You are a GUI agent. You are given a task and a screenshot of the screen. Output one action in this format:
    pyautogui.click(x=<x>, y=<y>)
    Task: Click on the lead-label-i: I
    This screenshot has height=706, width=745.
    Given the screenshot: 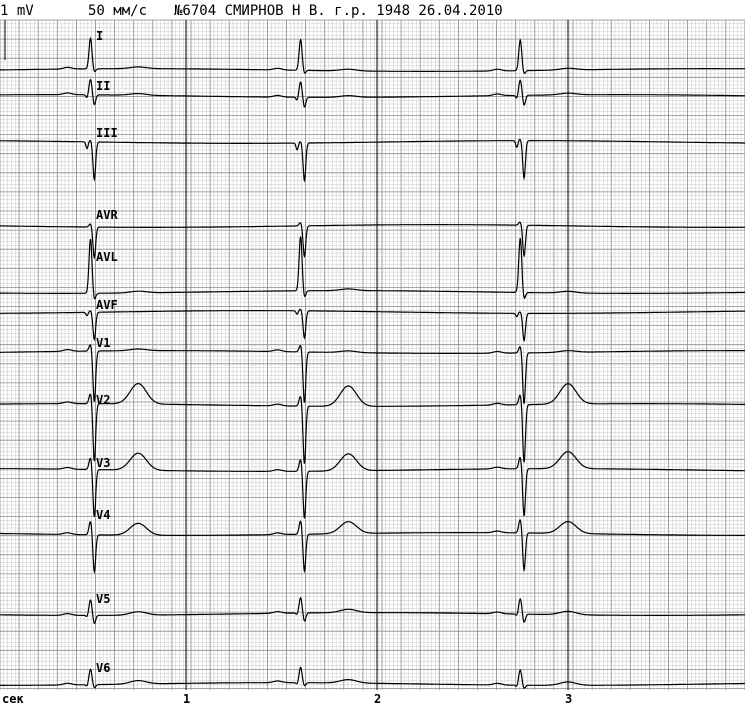 What is the action you would take?
    pyautogui.click(x=99, y=36)
    